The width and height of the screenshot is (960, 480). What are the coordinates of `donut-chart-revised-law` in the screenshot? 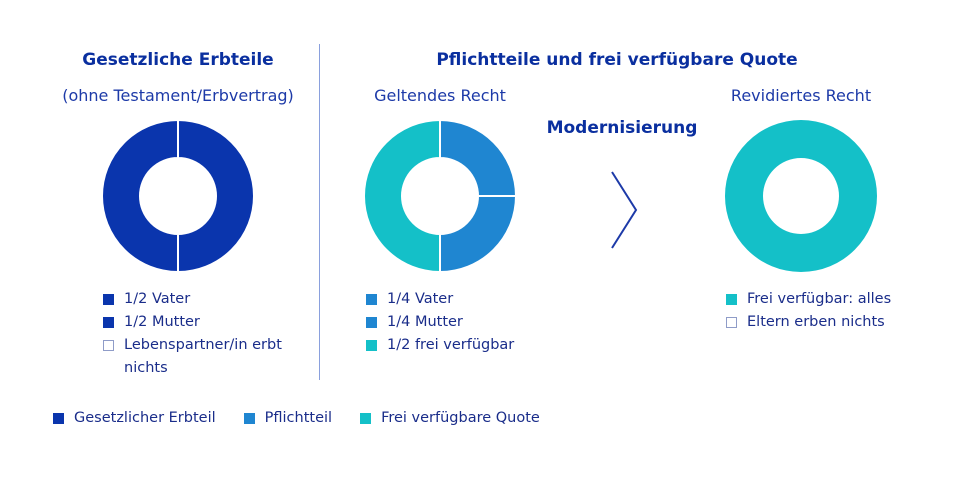 It's located at (801, 196).